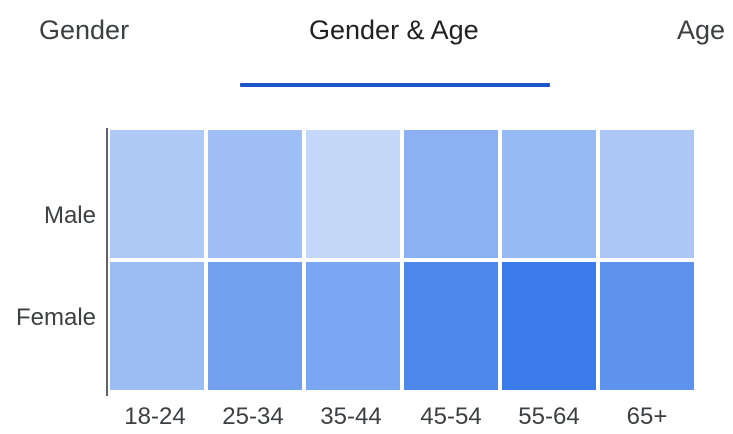 This screenshot has height=434, width=733. I want to click on col-label-25-34: 25-34, so click(253, 416).